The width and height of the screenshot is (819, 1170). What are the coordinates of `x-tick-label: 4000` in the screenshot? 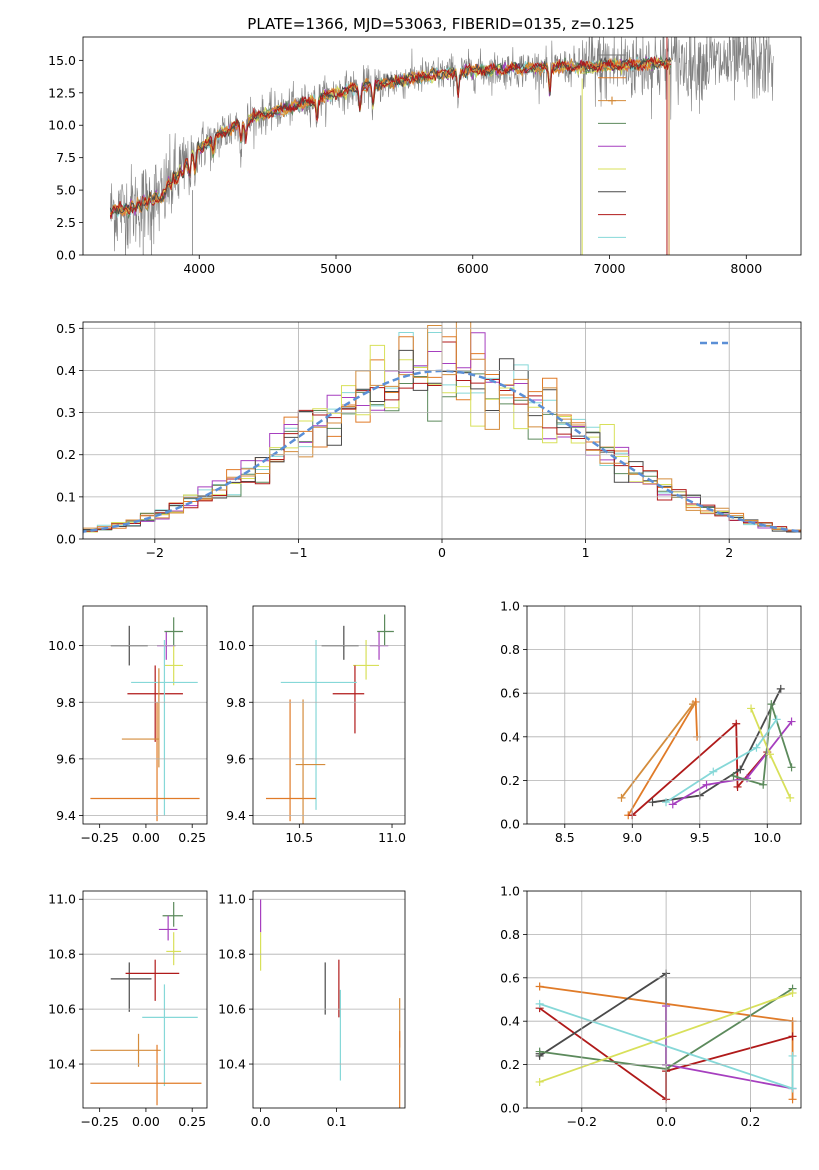 It's located at (199, 268).